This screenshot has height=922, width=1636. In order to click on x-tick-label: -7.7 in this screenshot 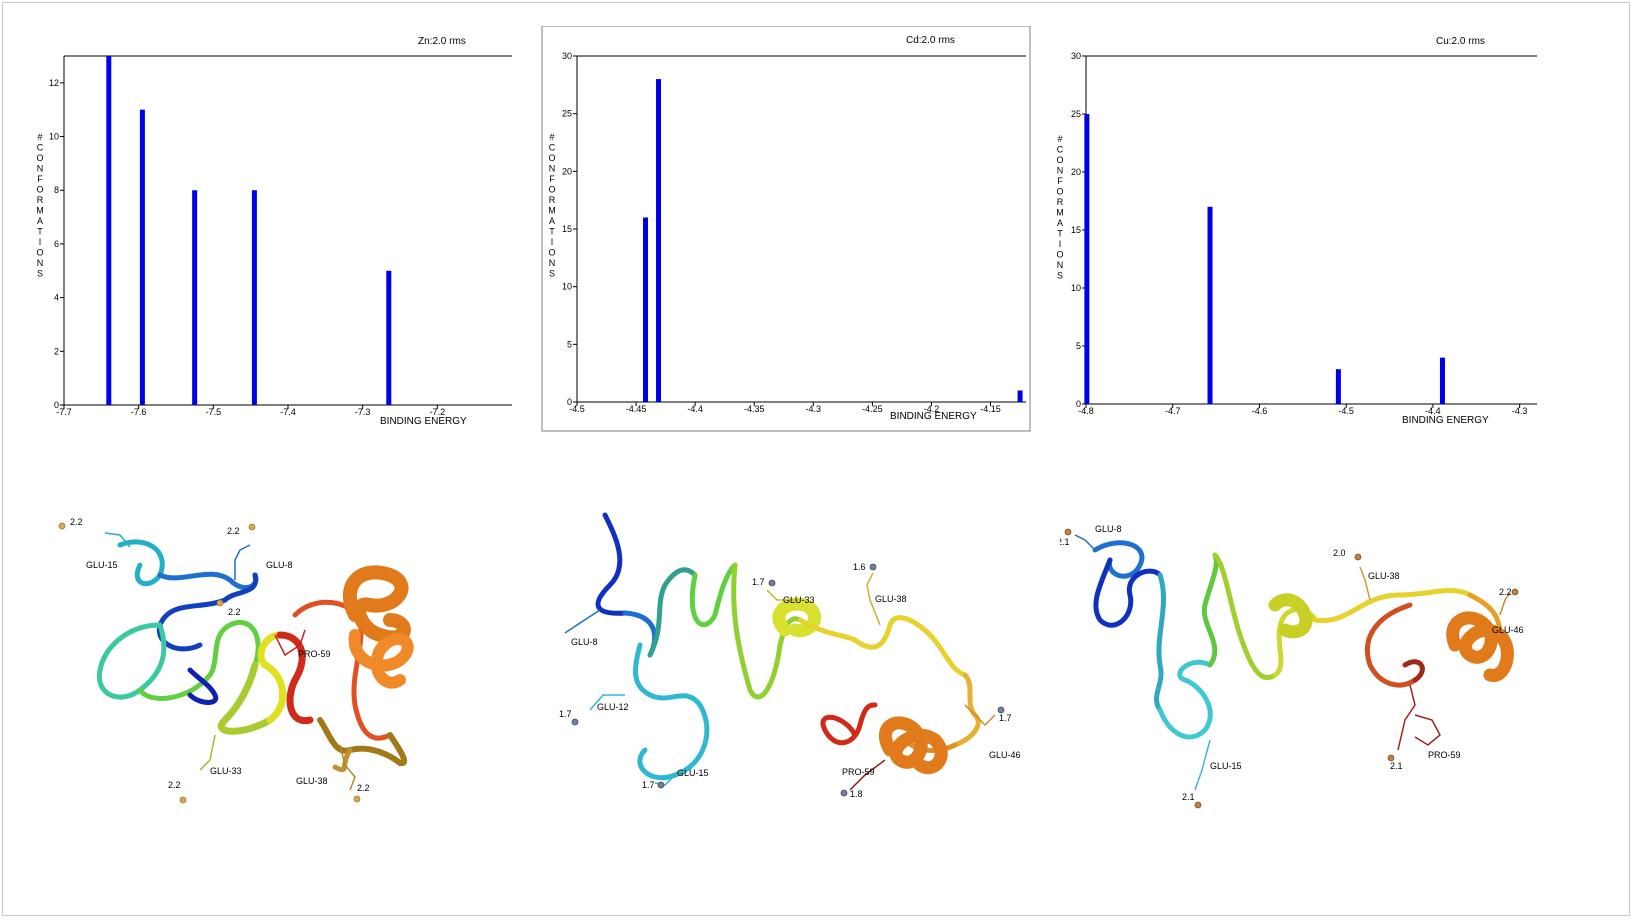, I will do `click(64, 412)`.